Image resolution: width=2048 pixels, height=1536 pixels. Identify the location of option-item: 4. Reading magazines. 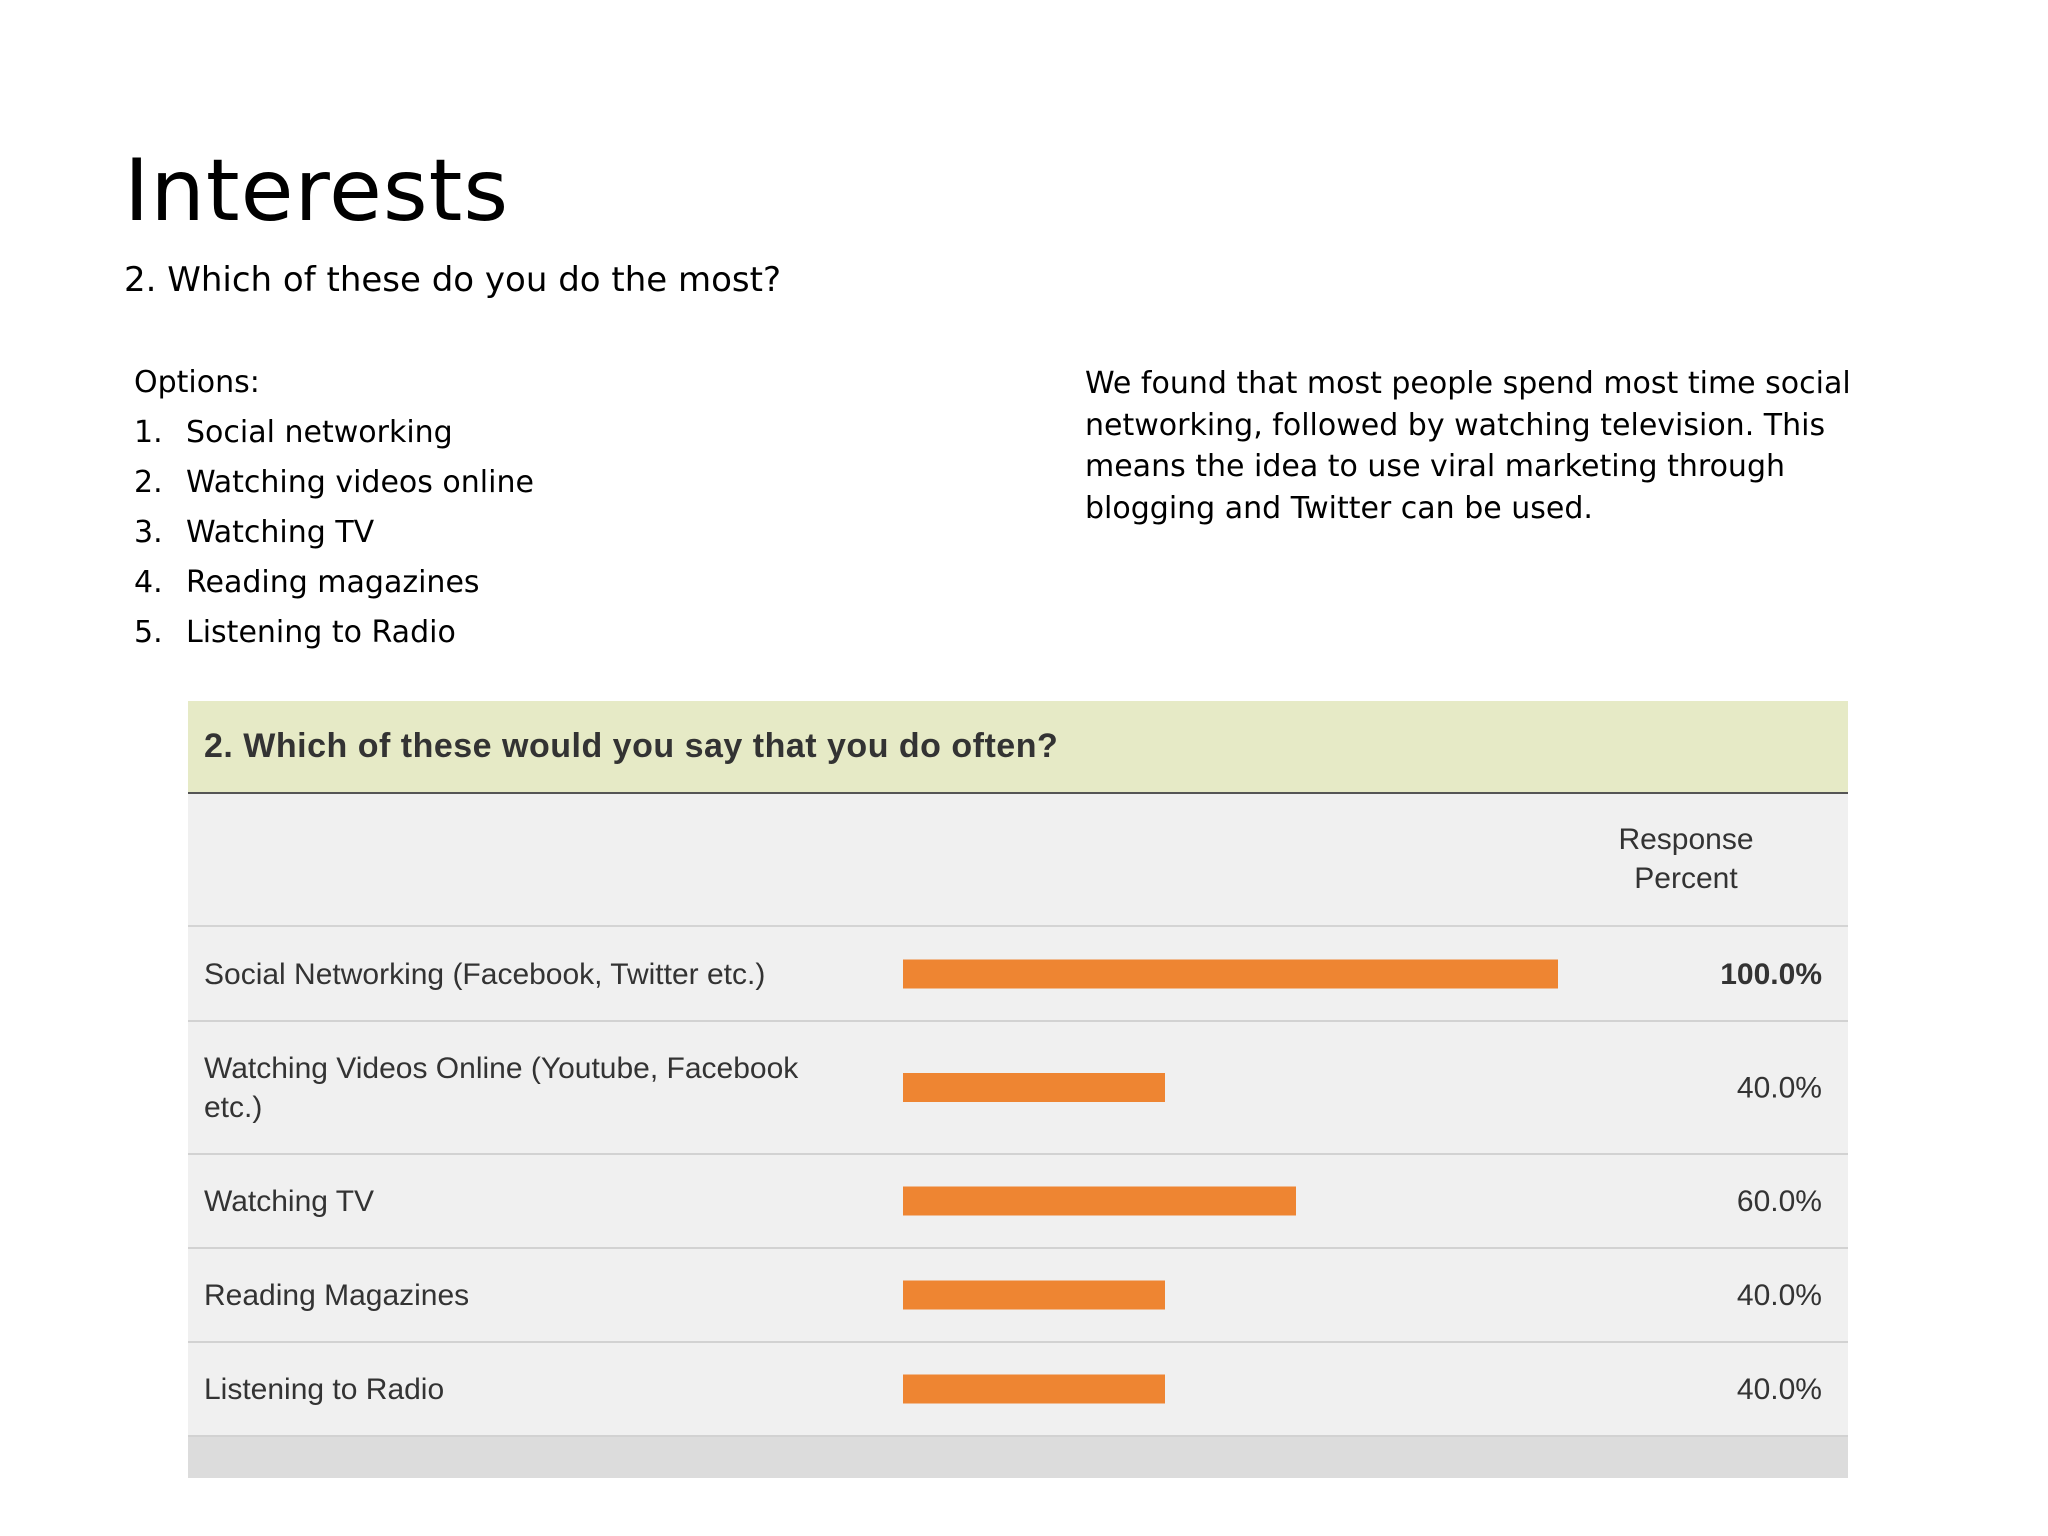
(334, 588).